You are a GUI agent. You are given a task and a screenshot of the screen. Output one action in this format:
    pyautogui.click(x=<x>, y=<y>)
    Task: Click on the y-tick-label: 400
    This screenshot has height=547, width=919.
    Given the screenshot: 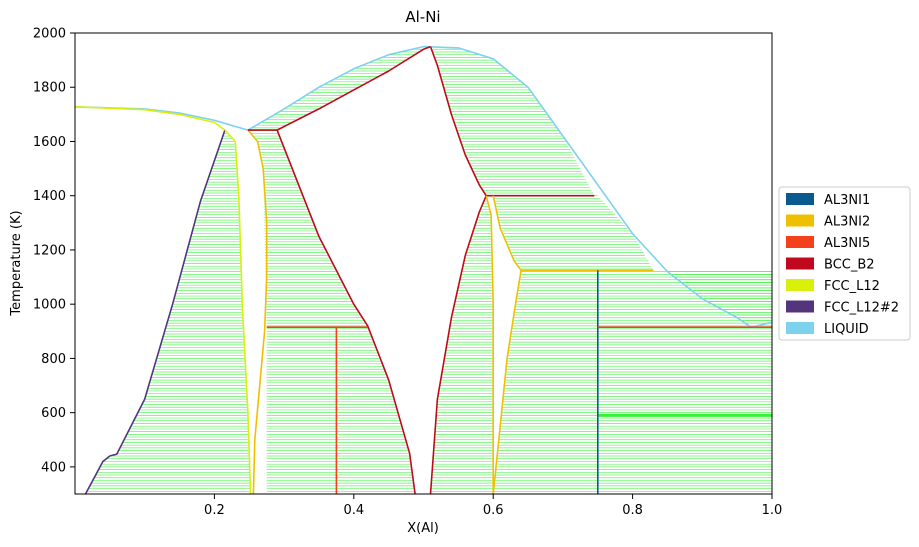 What is the action you would take?
    pyautogui.click(x=53, y=467)
    